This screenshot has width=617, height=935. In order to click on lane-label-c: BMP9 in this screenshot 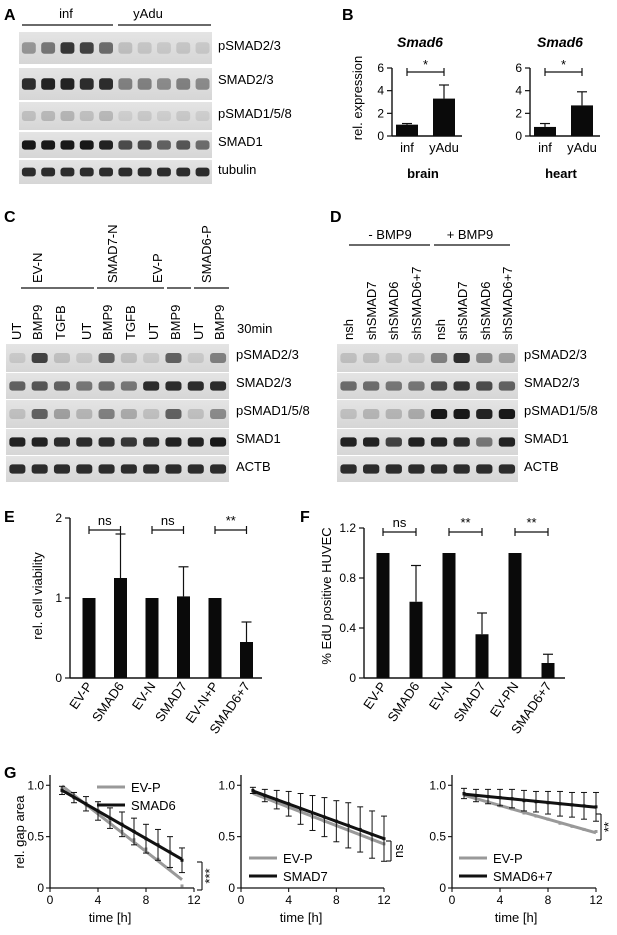, I will do `click(175, 322)`.